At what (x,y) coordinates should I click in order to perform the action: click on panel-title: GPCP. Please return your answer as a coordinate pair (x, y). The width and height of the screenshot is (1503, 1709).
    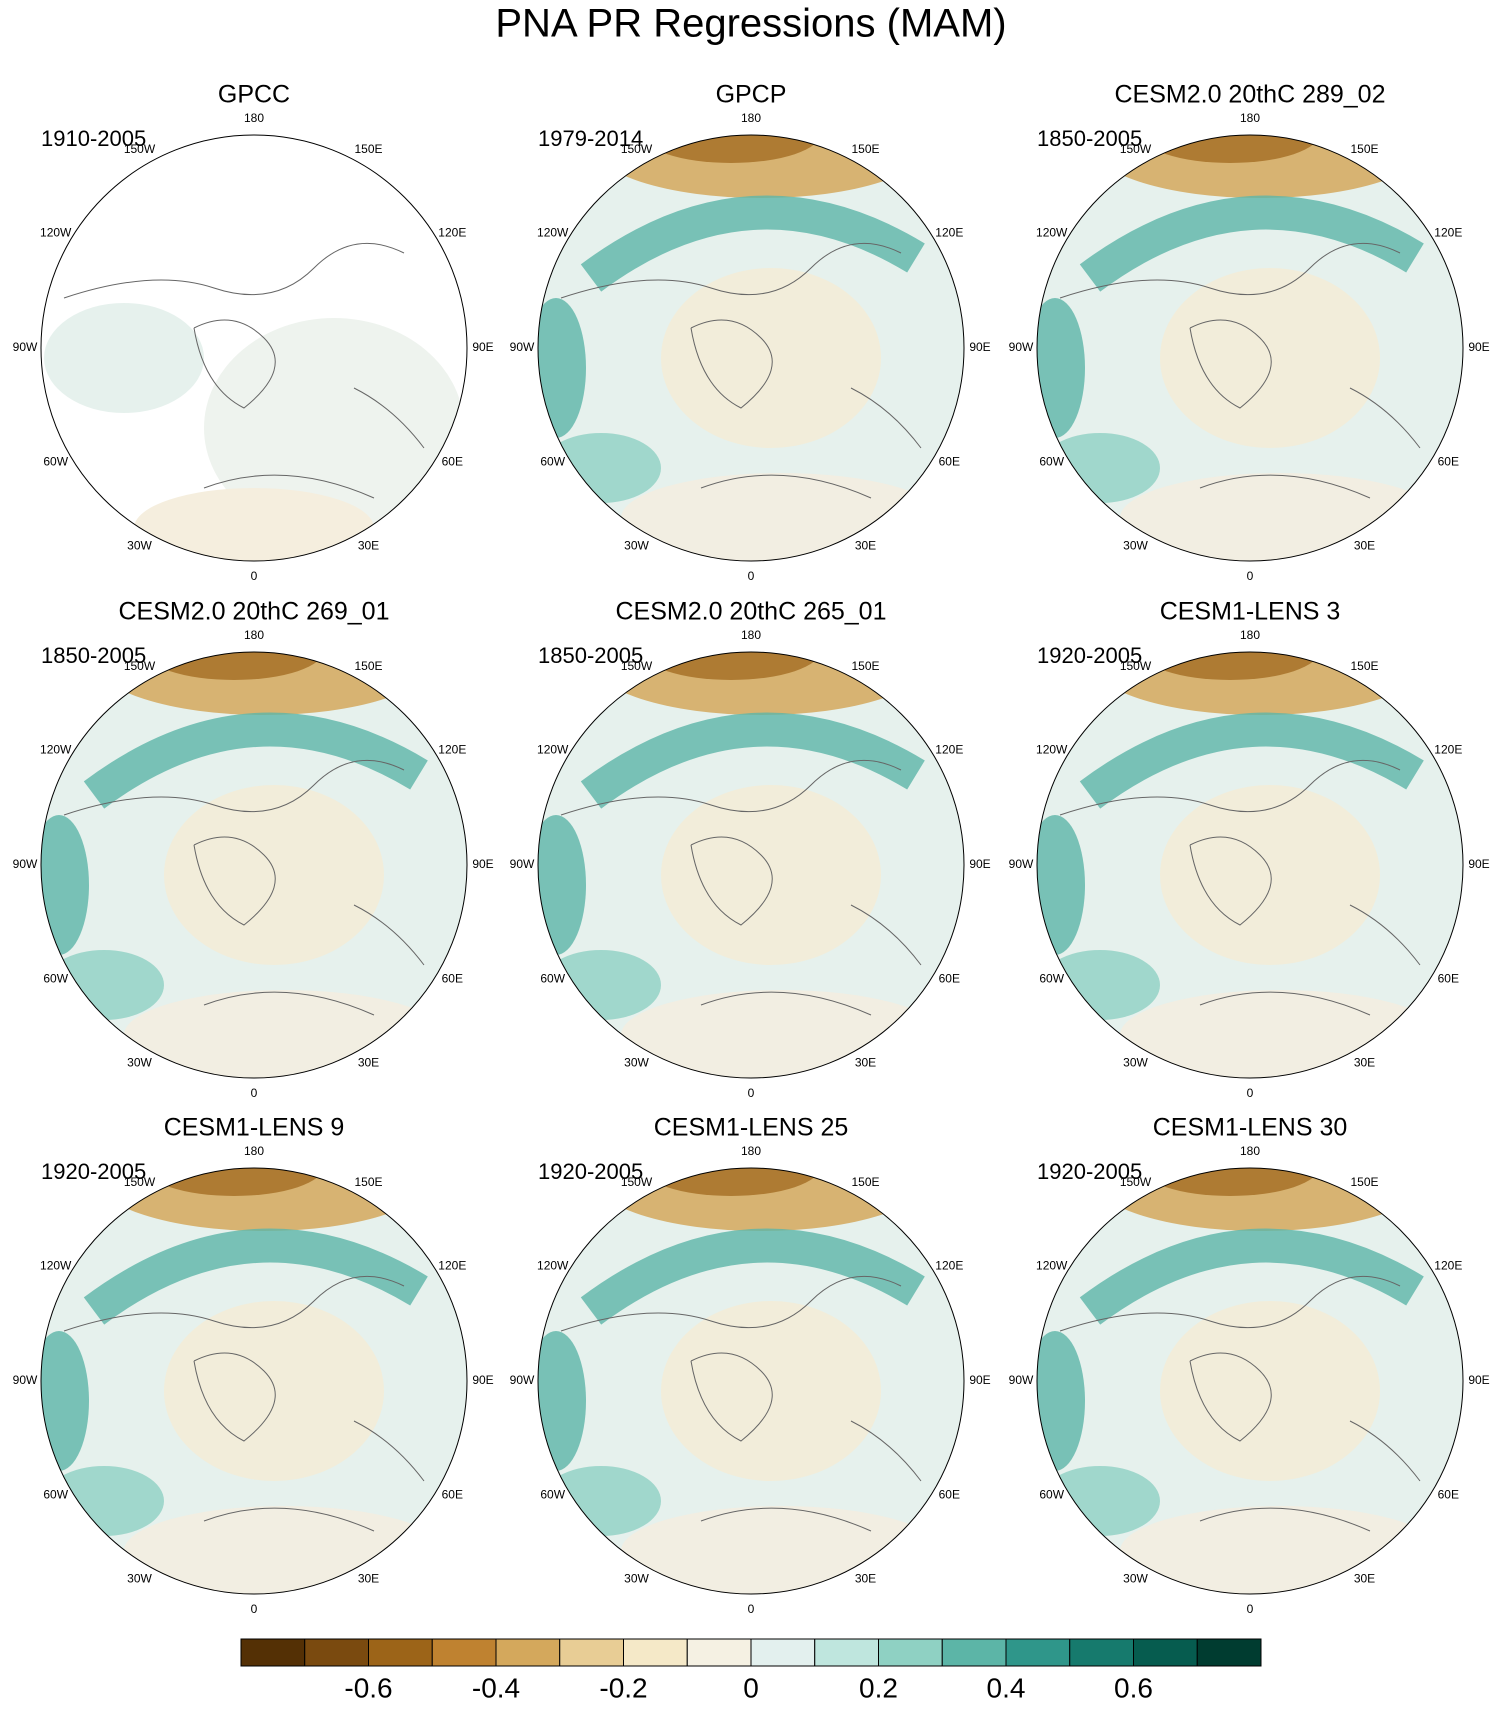
    Looking at the image, I should click on (751, 95).